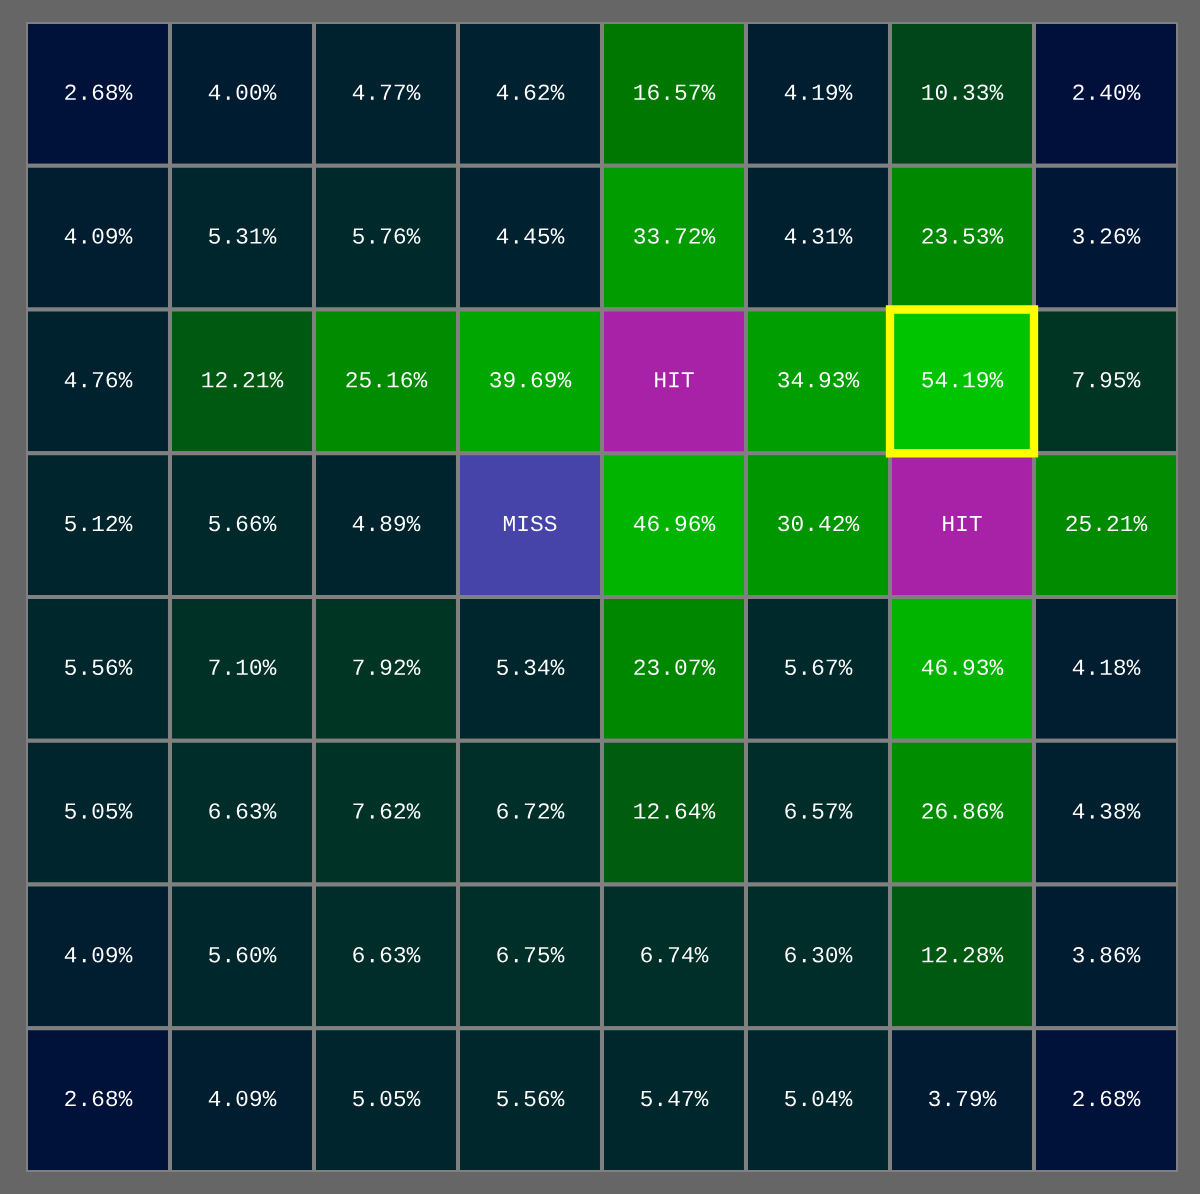 This screenshot has width=1200, height=1194. I want to click on data-label: 4.76%, so click(98, 379).